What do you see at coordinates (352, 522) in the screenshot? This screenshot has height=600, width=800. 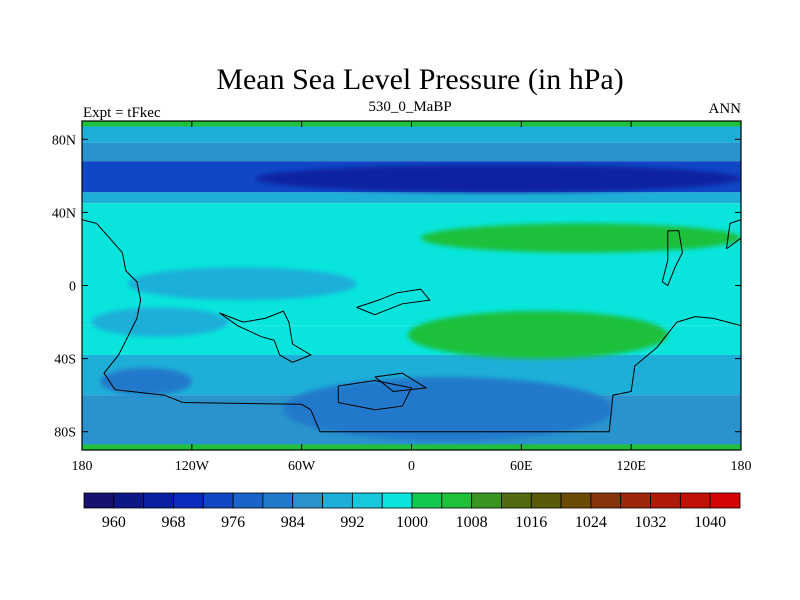 I see `colorbar-label-4: 992` at bounding box center [352, 522].